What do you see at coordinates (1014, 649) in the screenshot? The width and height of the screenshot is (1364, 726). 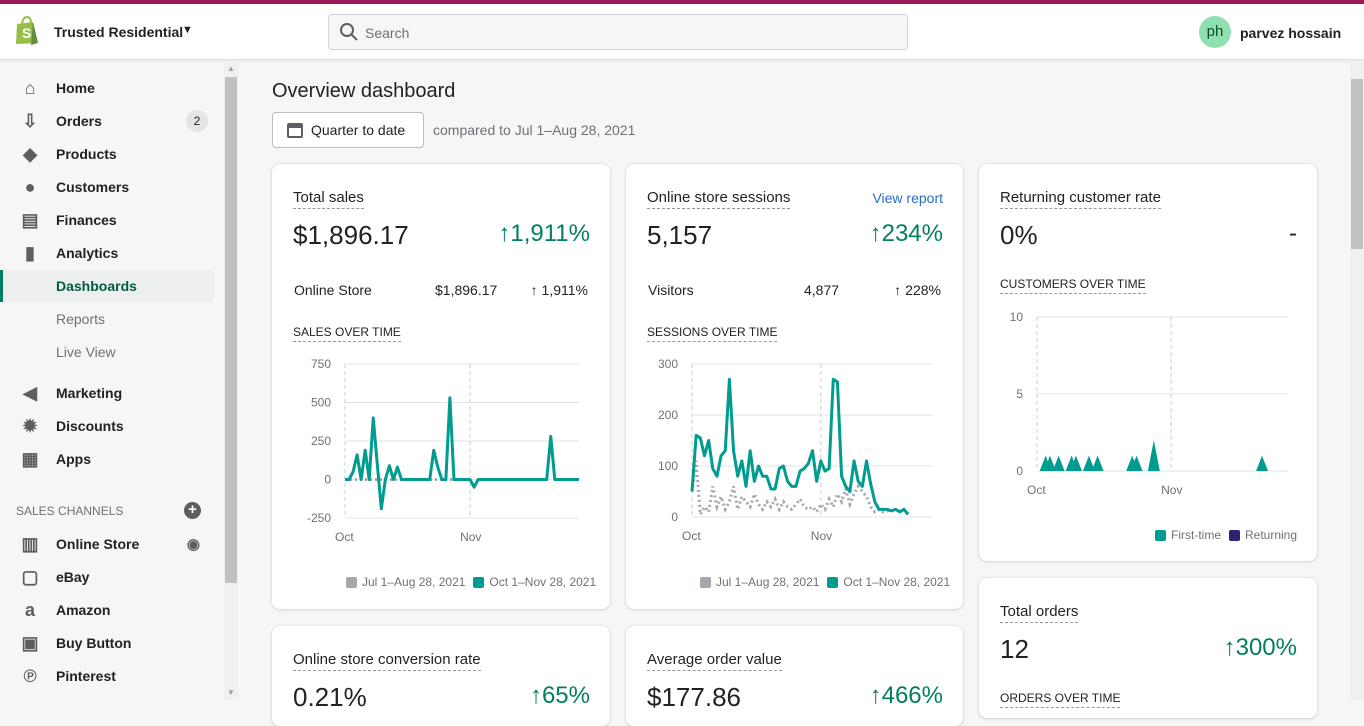 I see `orders-value: 12` at bounding box center [1014, 649].